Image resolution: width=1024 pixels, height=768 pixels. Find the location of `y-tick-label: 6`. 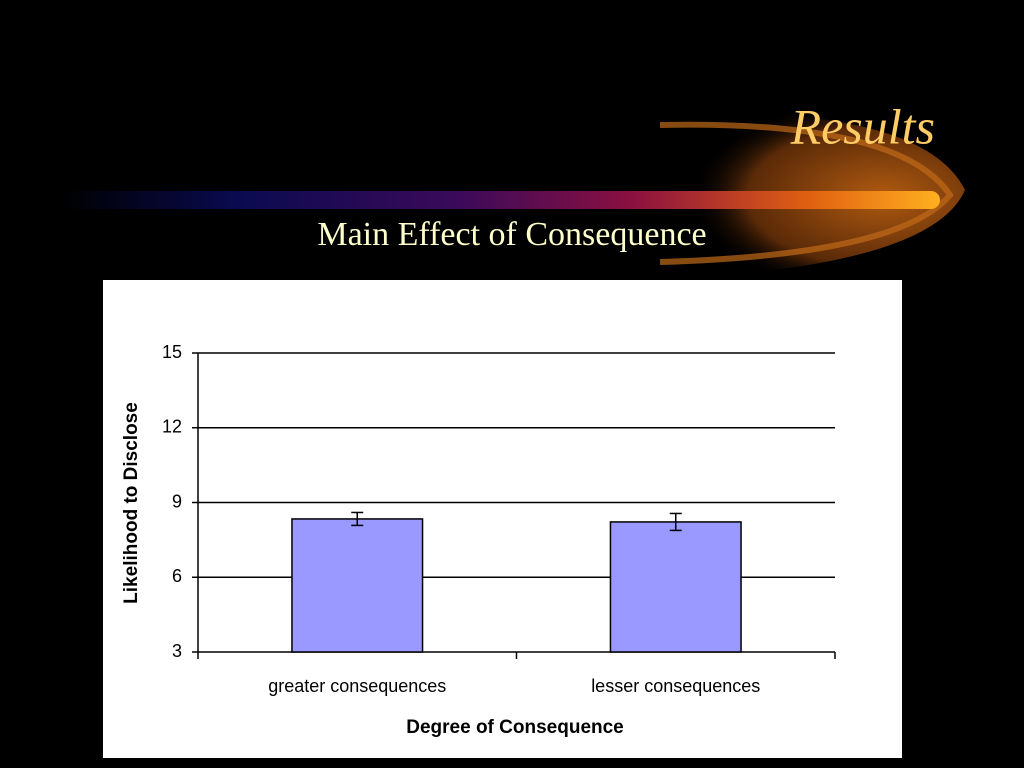

y-tick-label: 6 is located at coordinates (177, 576).